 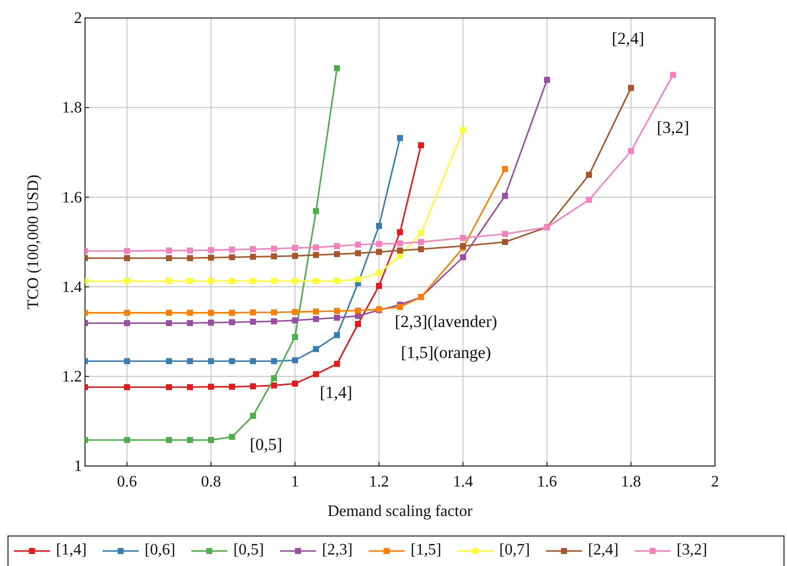 I want to click on legend-label: [2,4], so click(x=603, y=550).